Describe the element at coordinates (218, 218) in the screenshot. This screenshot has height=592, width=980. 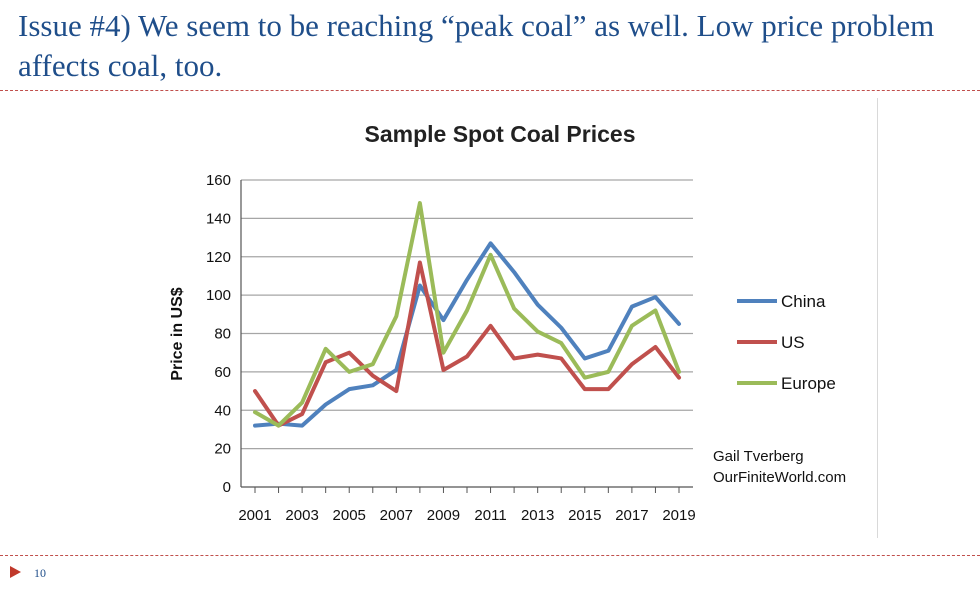
I see `y-tick-label: 140` at that location.